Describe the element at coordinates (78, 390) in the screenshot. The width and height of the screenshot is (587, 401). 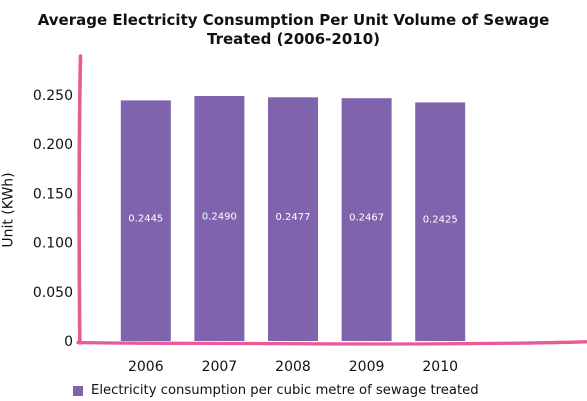
I see `legend-swatch` at that location.